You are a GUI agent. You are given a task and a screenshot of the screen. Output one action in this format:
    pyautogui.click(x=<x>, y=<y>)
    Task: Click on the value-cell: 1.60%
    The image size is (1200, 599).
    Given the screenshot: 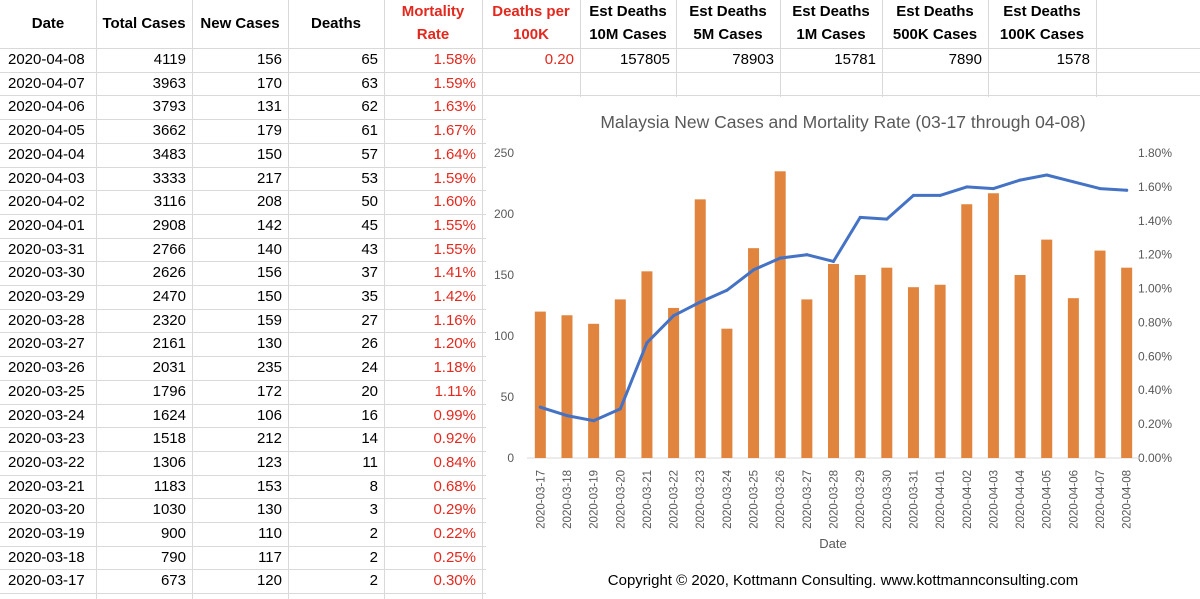 What is the action you would take?
    pyautogui.click(x=454, y=202)
    